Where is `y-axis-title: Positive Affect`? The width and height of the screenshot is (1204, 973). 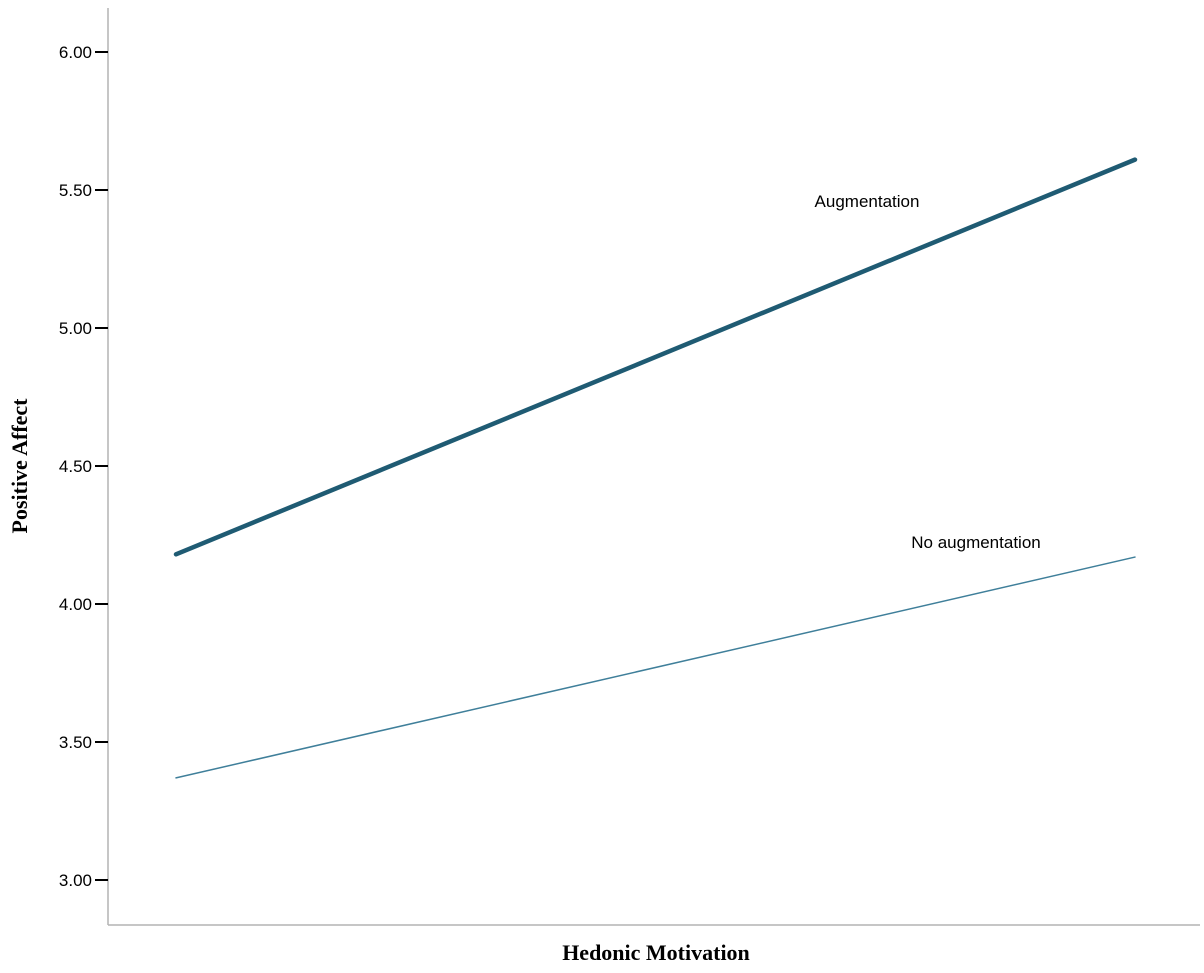
y-axis-title: Positive Affect is located at coordinates (19, 466).